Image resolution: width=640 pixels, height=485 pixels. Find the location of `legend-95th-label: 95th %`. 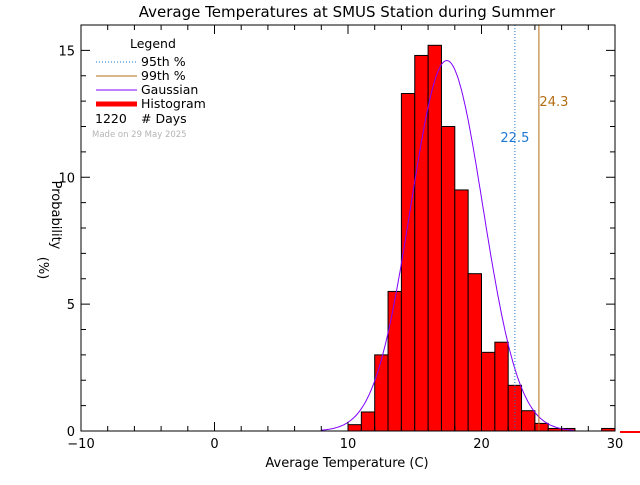

legend-95th-label: 95th % is located at coordinates (163, 61).